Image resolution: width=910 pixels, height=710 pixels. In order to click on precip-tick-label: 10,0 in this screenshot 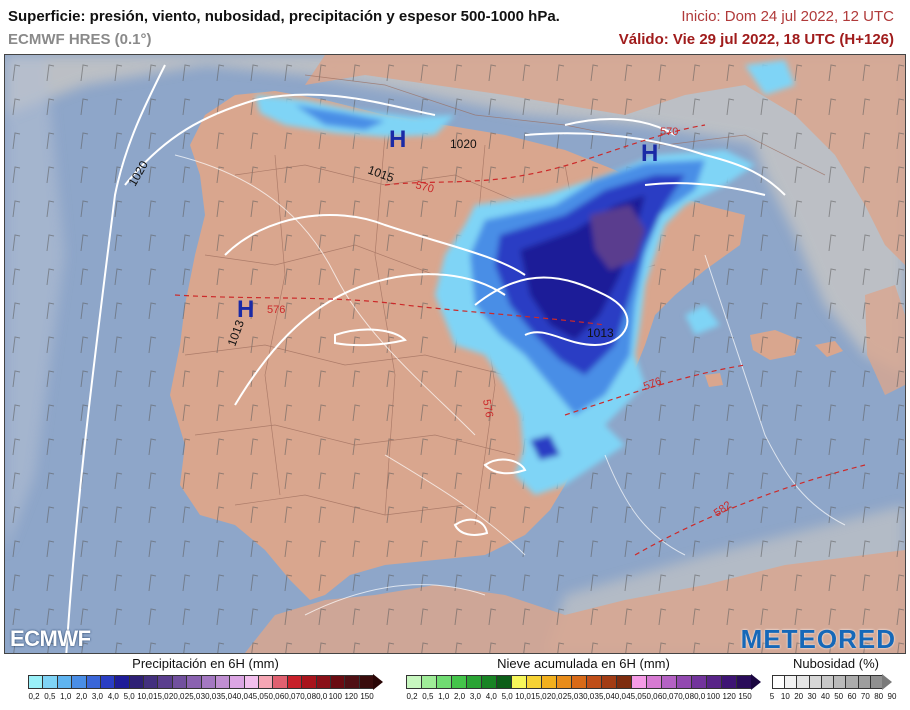, I will do `click(145, 696)`.